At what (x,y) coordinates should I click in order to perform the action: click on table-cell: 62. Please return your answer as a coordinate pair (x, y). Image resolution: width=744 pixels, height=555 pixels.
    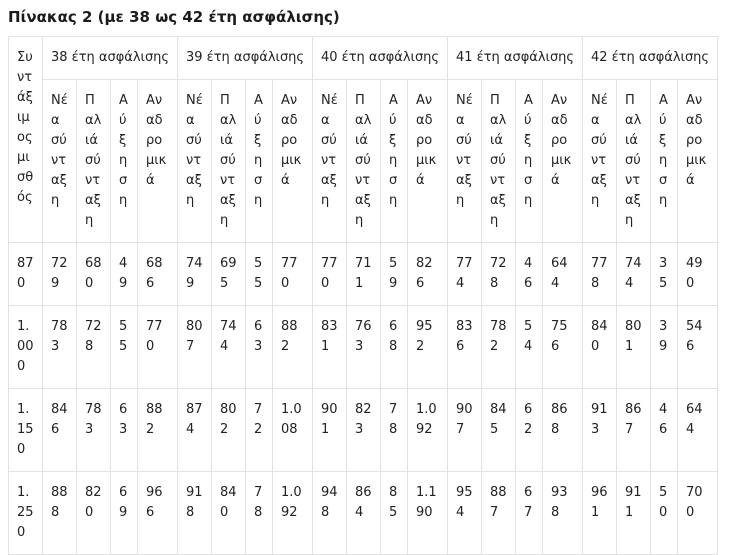
    Looking at the image, I should click on (529, 430).